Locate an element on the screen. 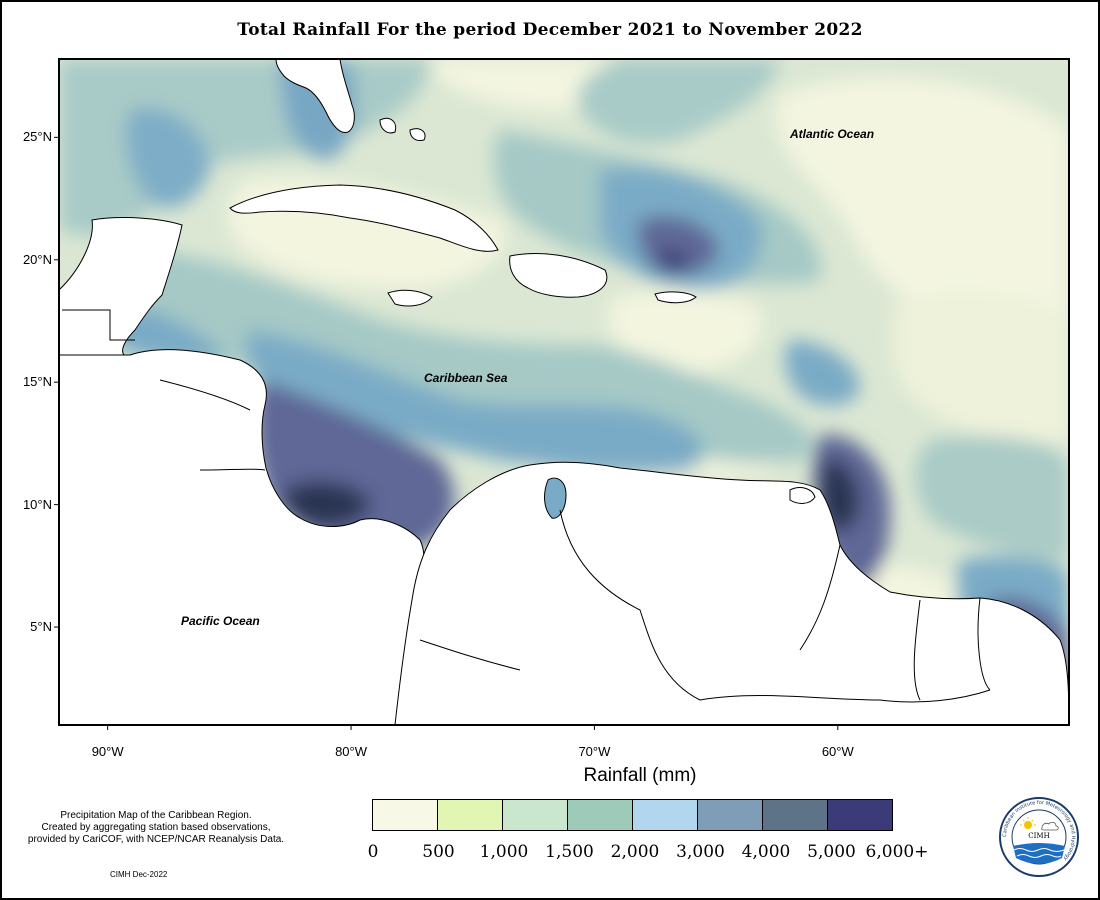 Image resolution: width=1100 pixels, height=900 pixels. border-brazil is located at coordinates (845, 696).